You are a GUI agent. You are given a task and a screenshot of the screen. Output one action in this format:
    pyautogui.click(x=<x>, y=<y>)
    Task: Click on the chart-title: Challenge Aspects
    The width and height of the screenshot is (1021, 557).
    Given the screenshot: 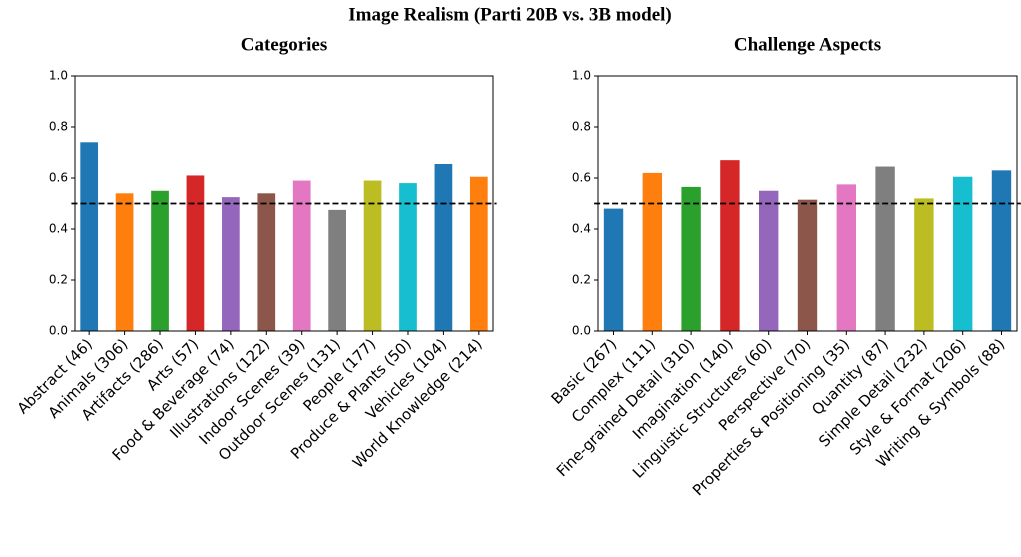 What is the action you would take?
    pyautogui.click(x=807, y=44)
    